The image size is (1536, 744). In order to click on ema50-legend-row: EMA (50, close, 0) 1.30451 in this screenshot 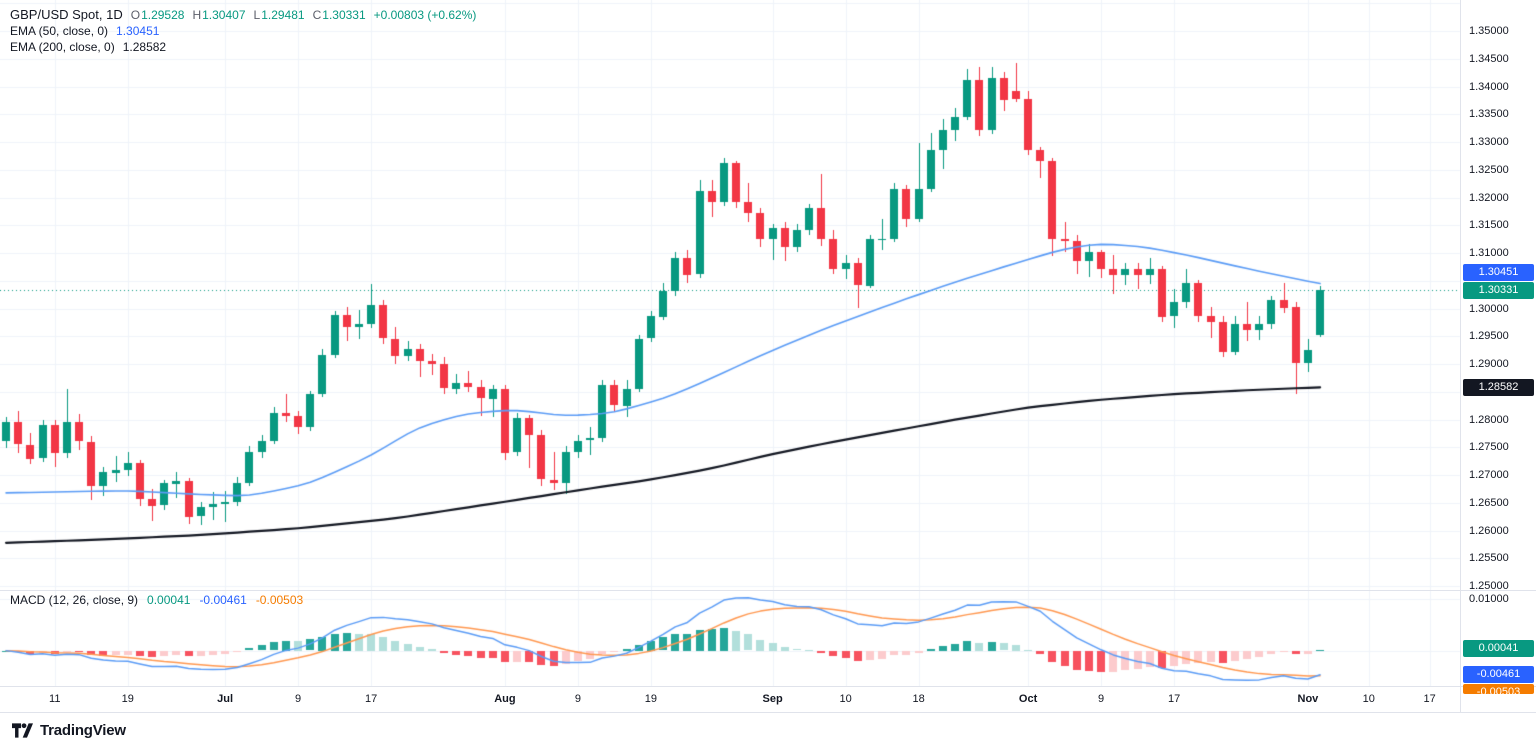, I will do `click(243, 31)`.